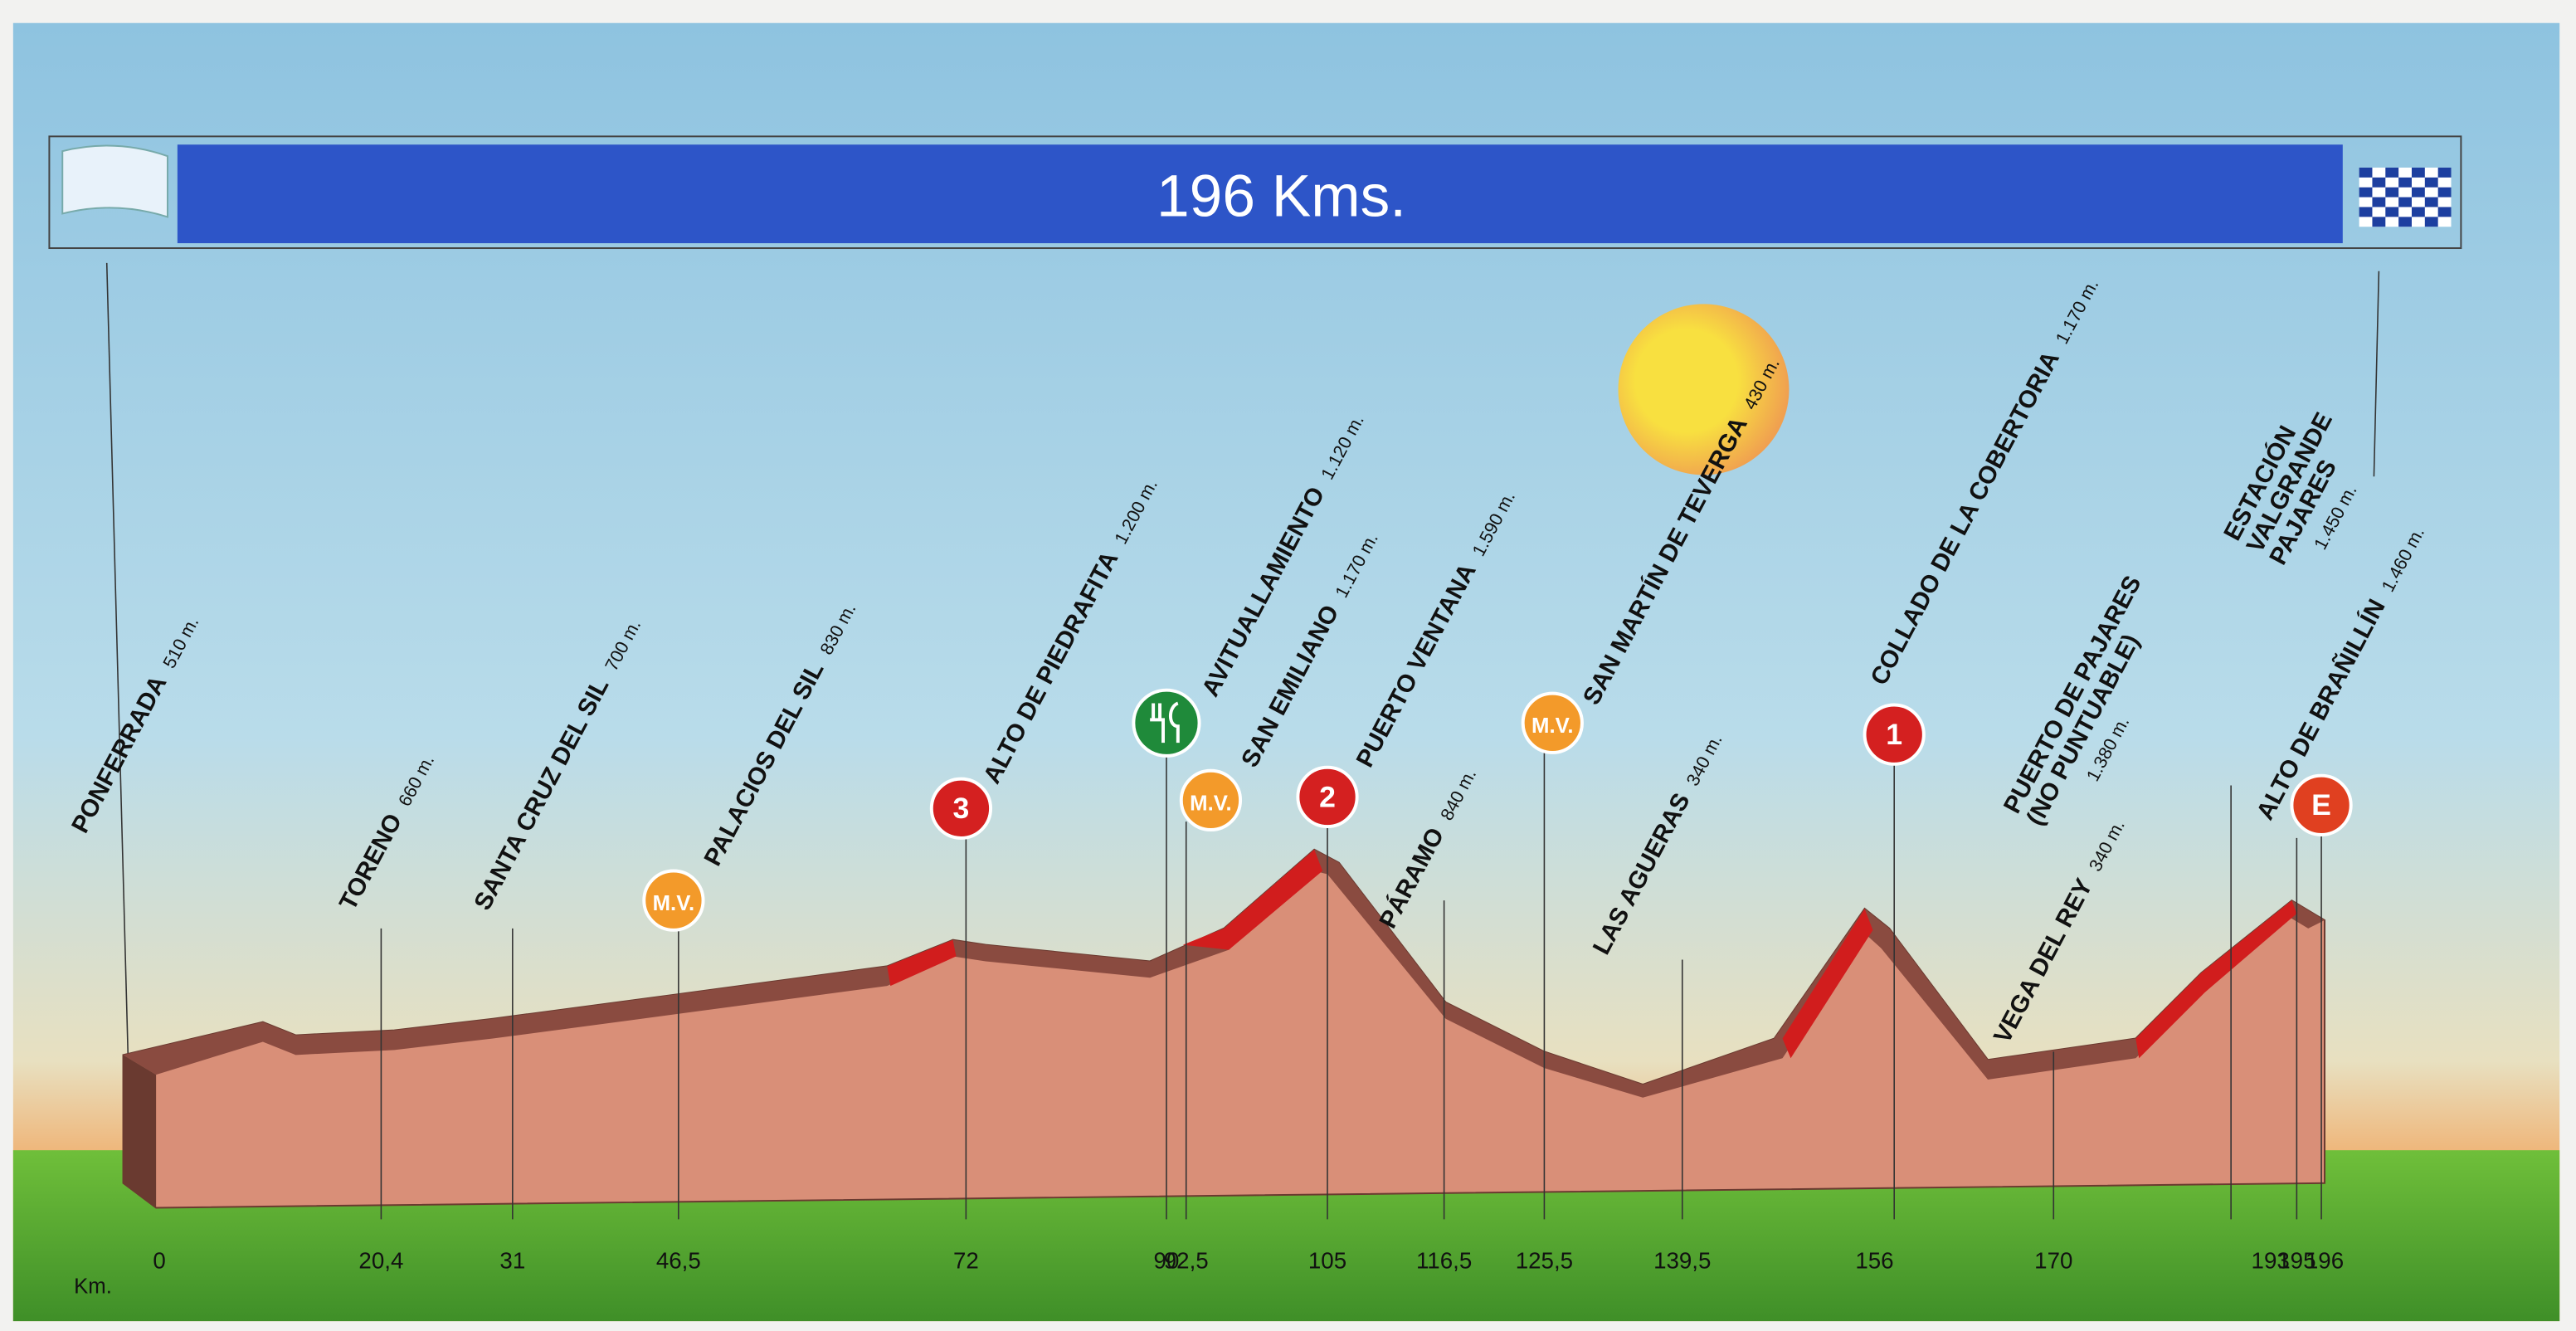 The width and height of the screenshot is (2576, 1331). What do you see at coordinates (2376, 374) in the screenshot?
I see `finish-guide` at bounding box center [2376, 374].